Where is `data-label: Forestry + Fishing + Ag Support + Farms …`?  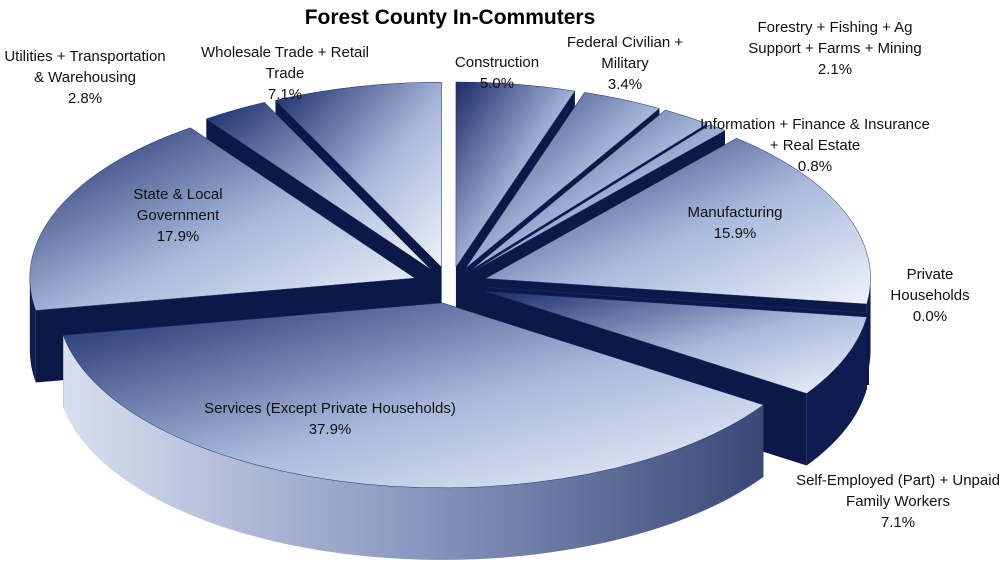
data-label: Forestry + Fishing + Ag Support + Farms … is located at coordinates (835, 48).